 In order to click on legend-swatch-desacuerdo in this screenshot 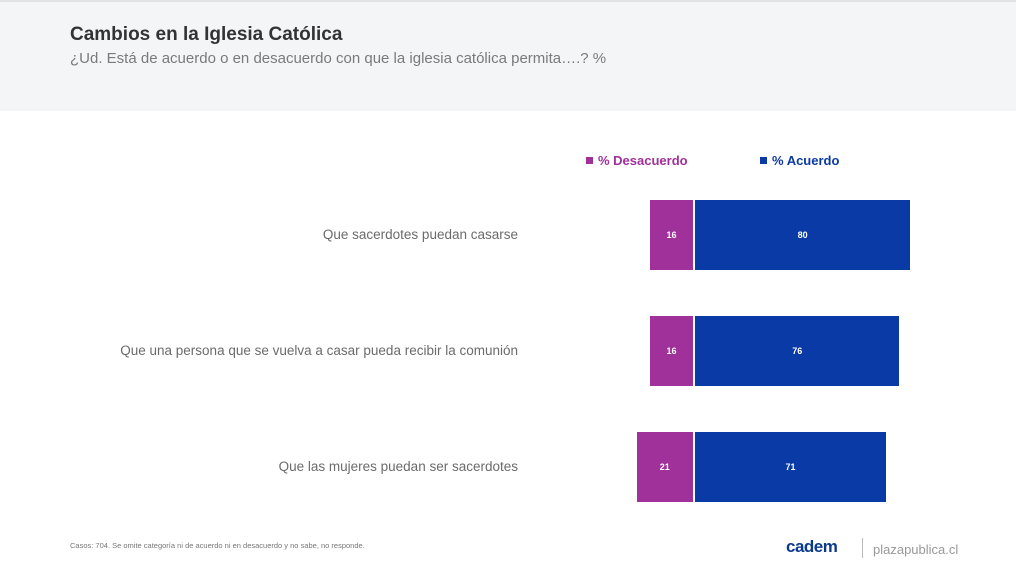, I will do `click(589, 160)`.